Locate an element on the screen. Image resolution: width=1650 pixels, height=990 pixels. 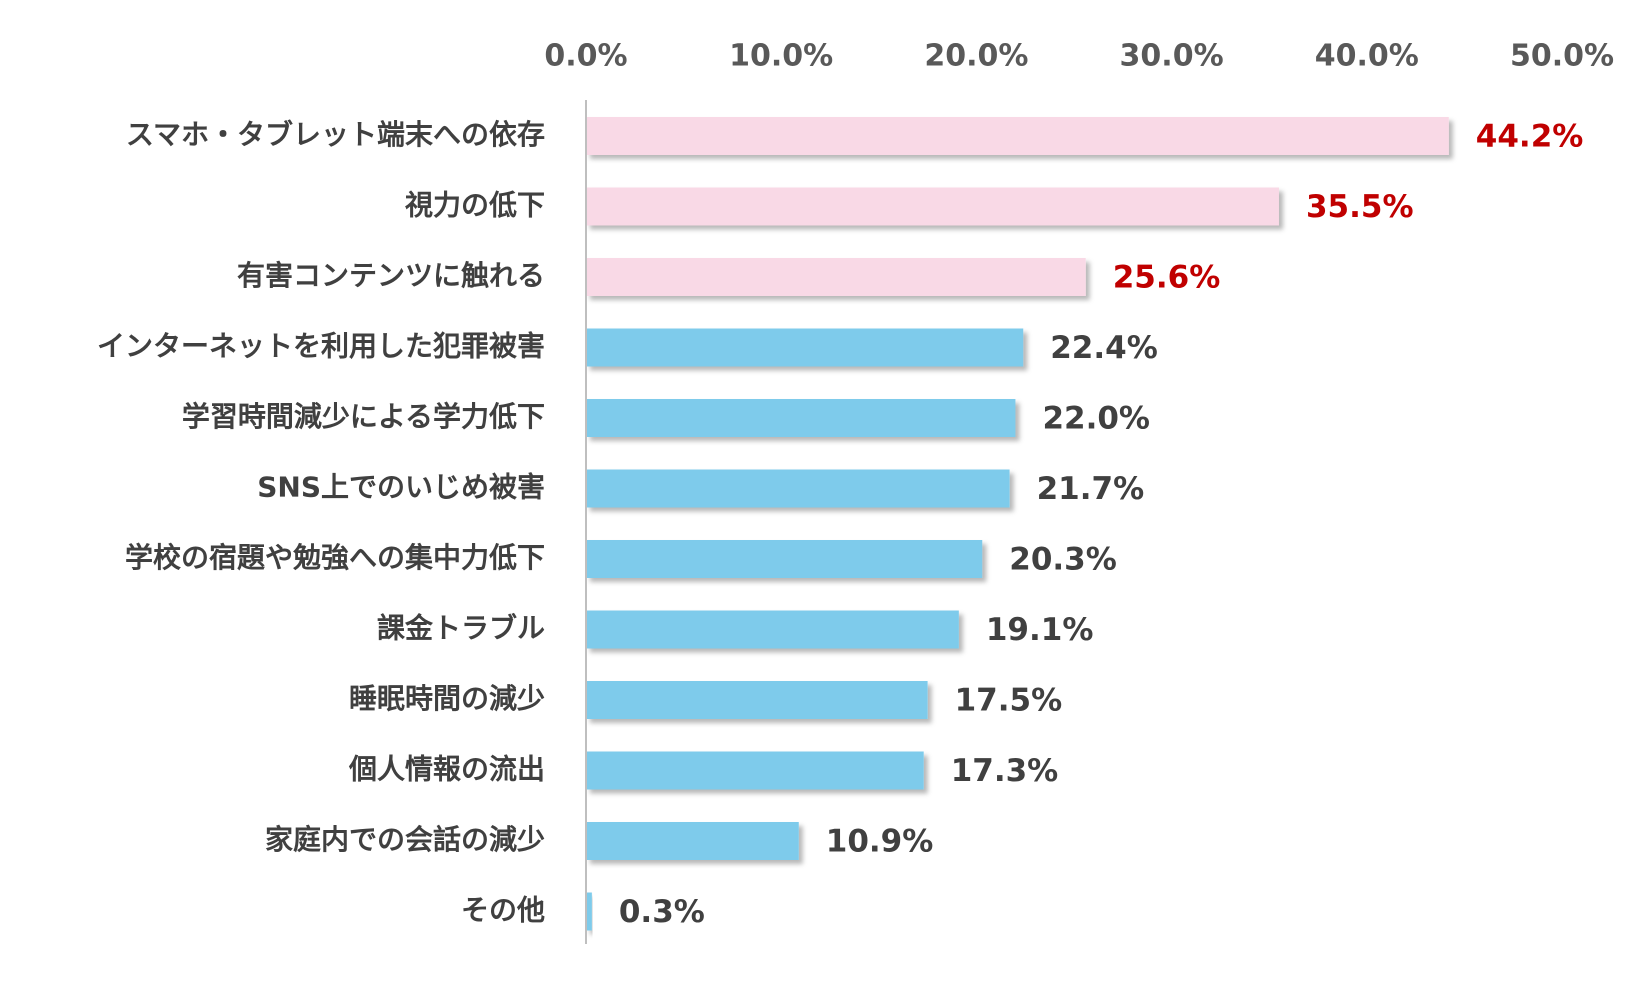
category-label: スマホ・タブレット端末への依存 is located at coordinates (335, 134).